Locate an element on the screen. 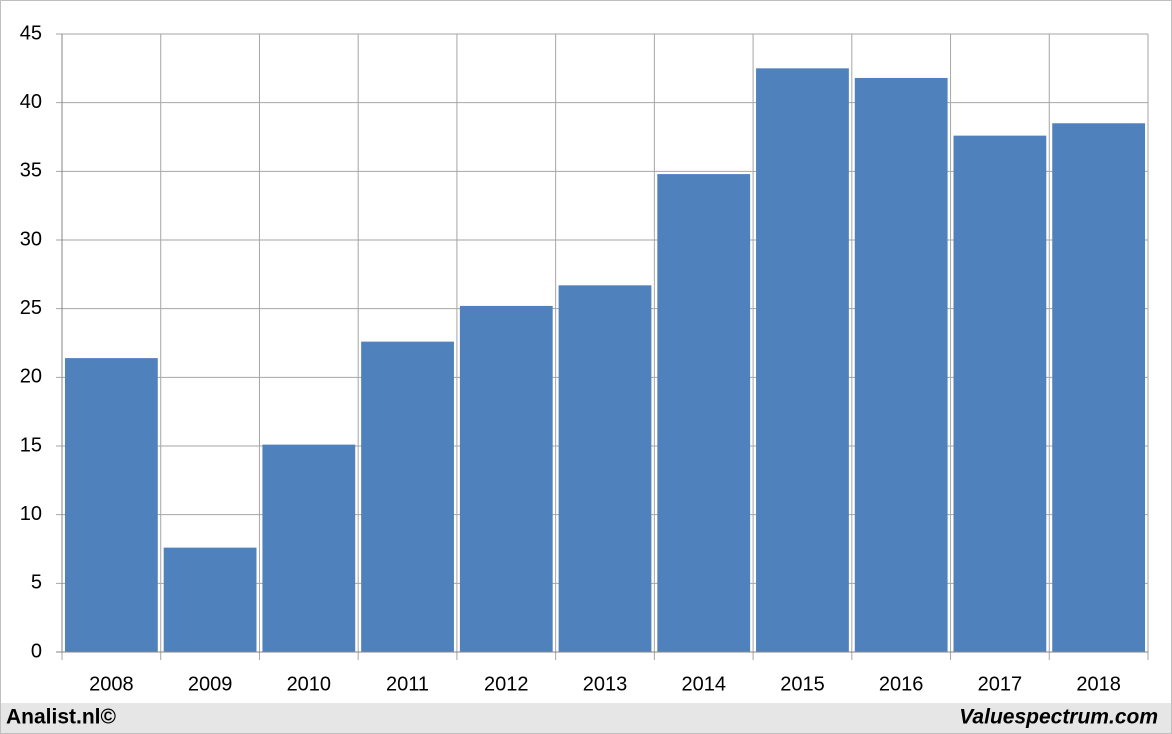  y-tick-label: 0 is located at coordinates (36, 651).